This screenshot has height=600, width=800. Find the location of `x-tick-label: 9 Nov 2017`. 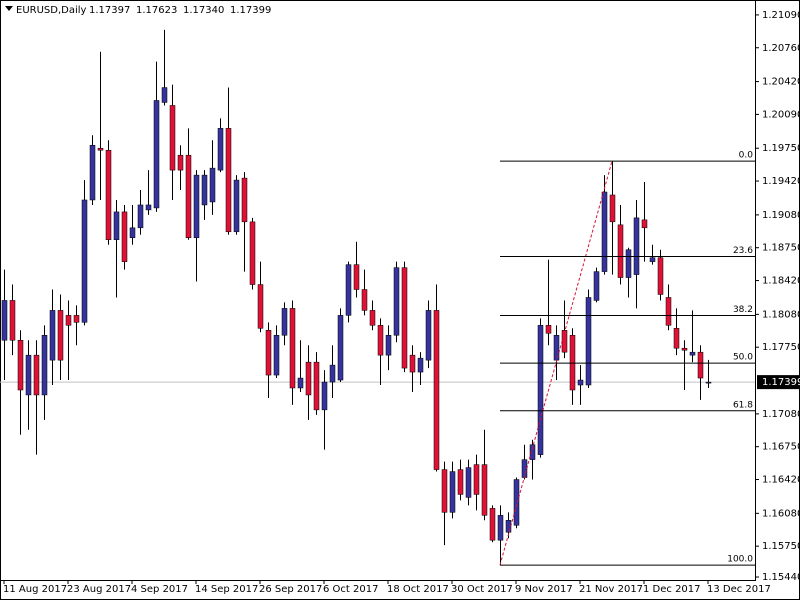

x-tick-label: 9 Nov 2017 is located at coordinates (544, 589).